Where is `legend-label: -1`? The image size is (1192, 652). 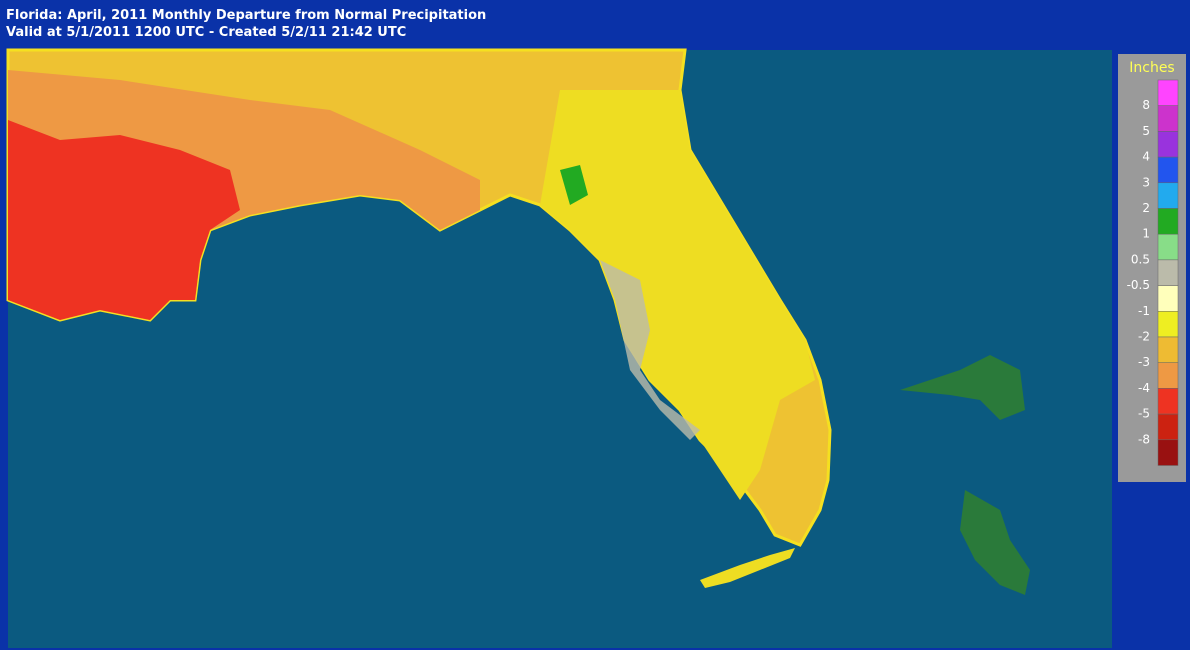
legend-label: -1 is located at coordinates (1144, 311).